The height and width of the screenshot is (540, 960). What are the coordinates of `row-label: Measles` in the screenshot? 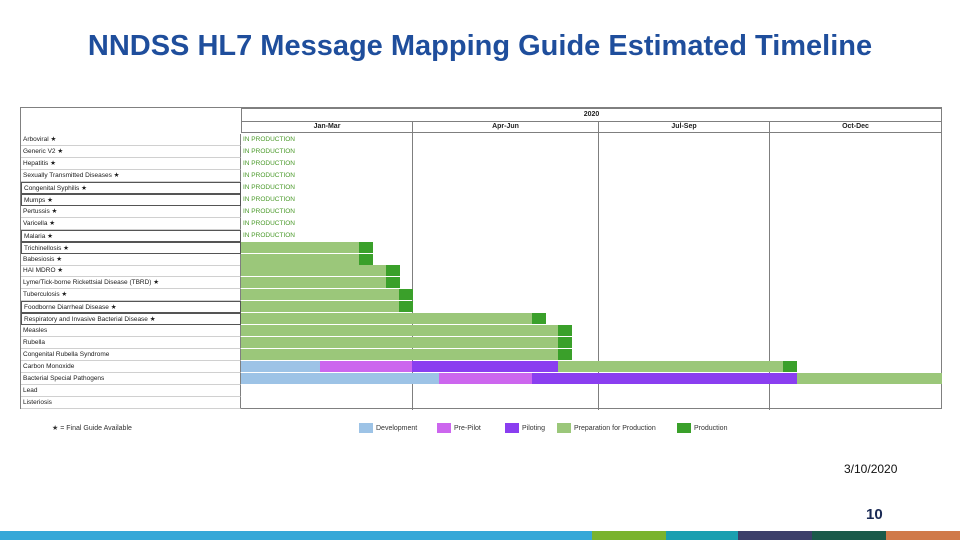 It's located at (131, 331).